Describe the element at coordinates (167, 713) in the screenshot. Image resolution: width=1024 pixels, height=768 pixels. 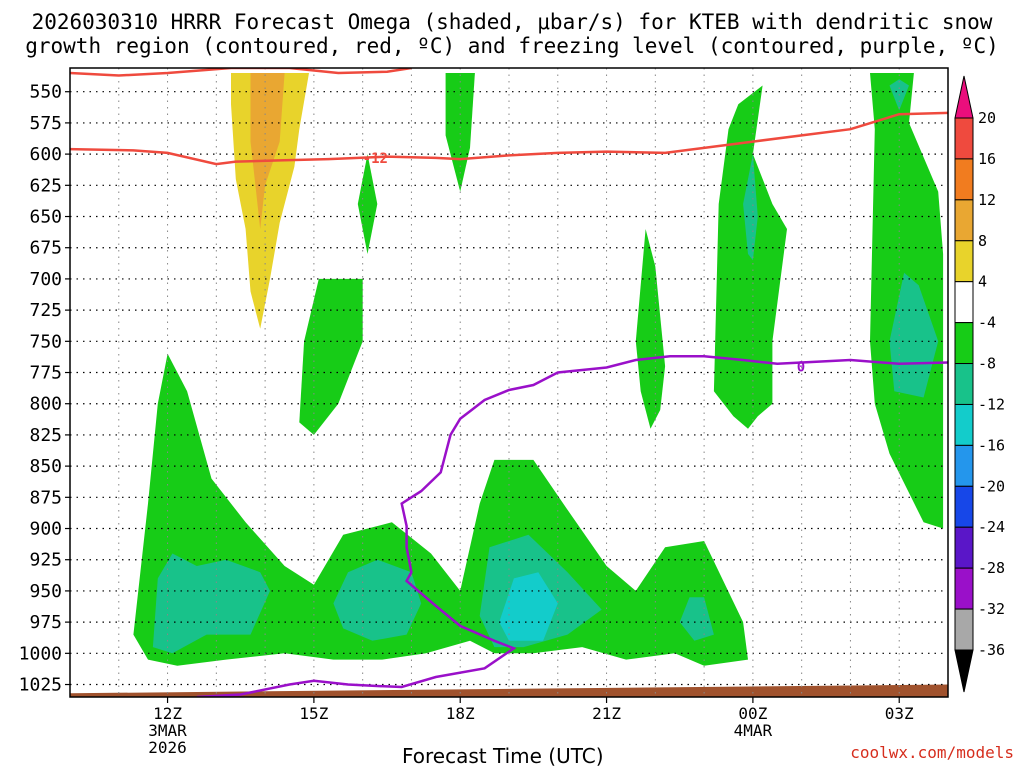
I see `x-tick-label-12Z: 12Z` at that location.